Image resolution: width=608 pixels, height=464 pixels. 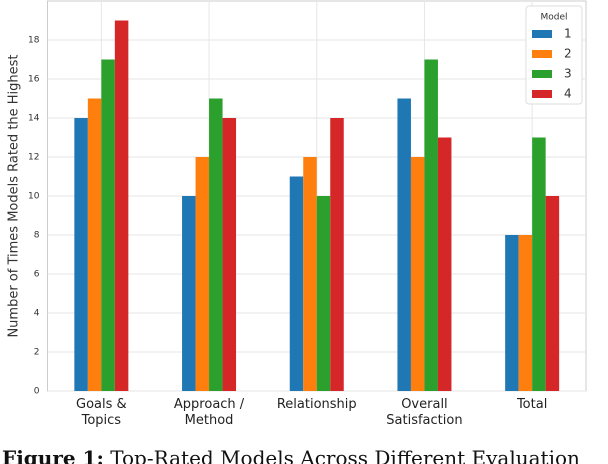 What do you see at coordinates (209, 412) in the screenshot?
I see `x-tick-label: Approach / Method` at bounding box center [209, 412].